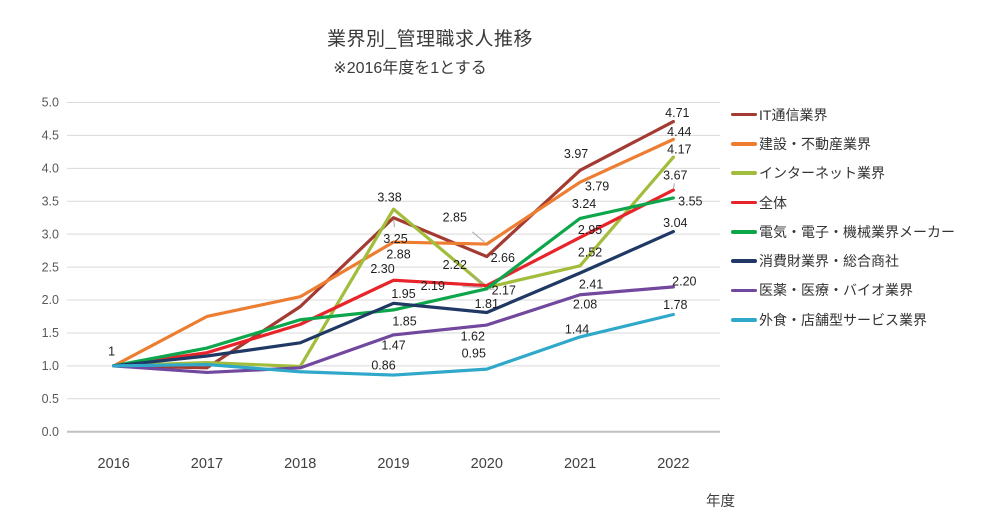  Describe the element at coordinates (504, 290) in the screenshot. I see `data-label: 2.17` at that location.